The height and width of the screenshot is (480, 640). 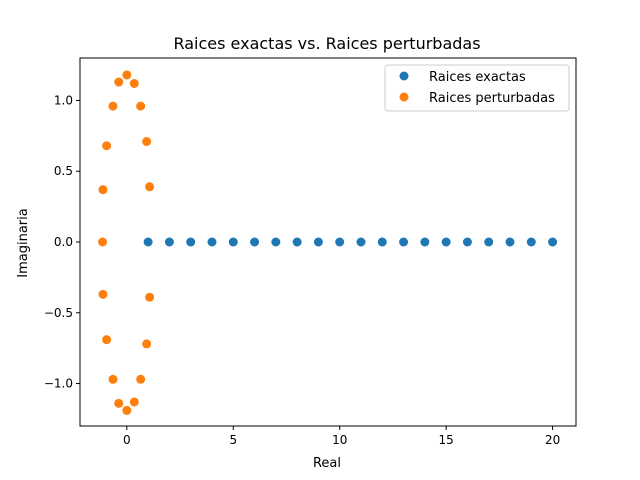 I want to click on x-axis-ticks: 0 5 10 15 20, so click(x=341, y=436).